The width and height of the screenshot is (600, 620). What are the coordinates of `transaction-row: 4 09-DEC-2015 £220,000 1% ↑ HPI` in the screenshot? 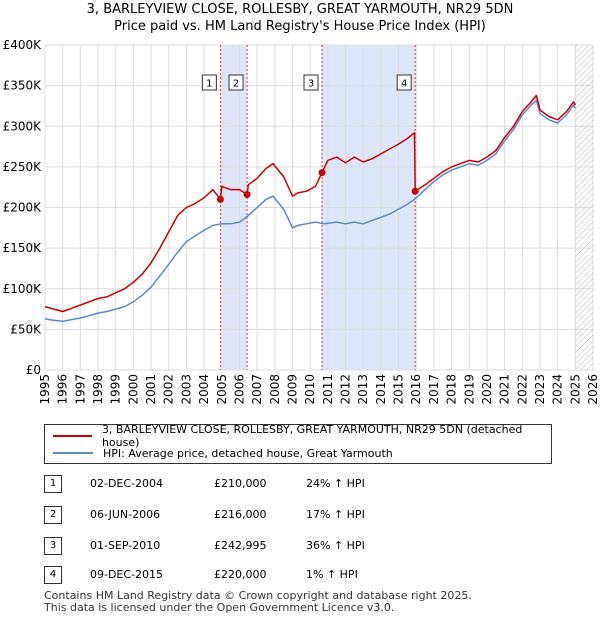 It's located at (300, 575).